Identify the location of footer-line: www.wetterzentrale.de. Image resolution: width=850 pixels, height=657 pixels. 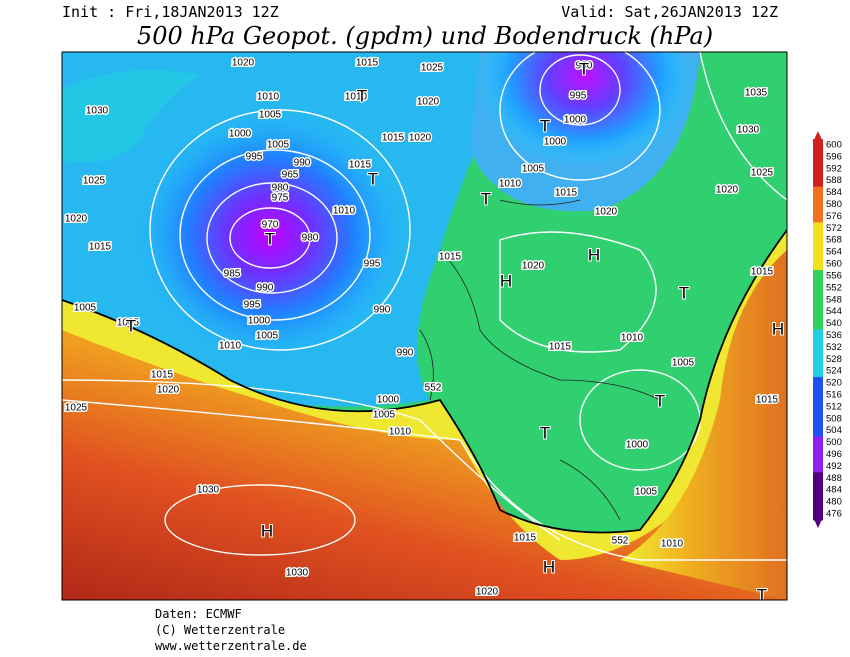
(231, 646).